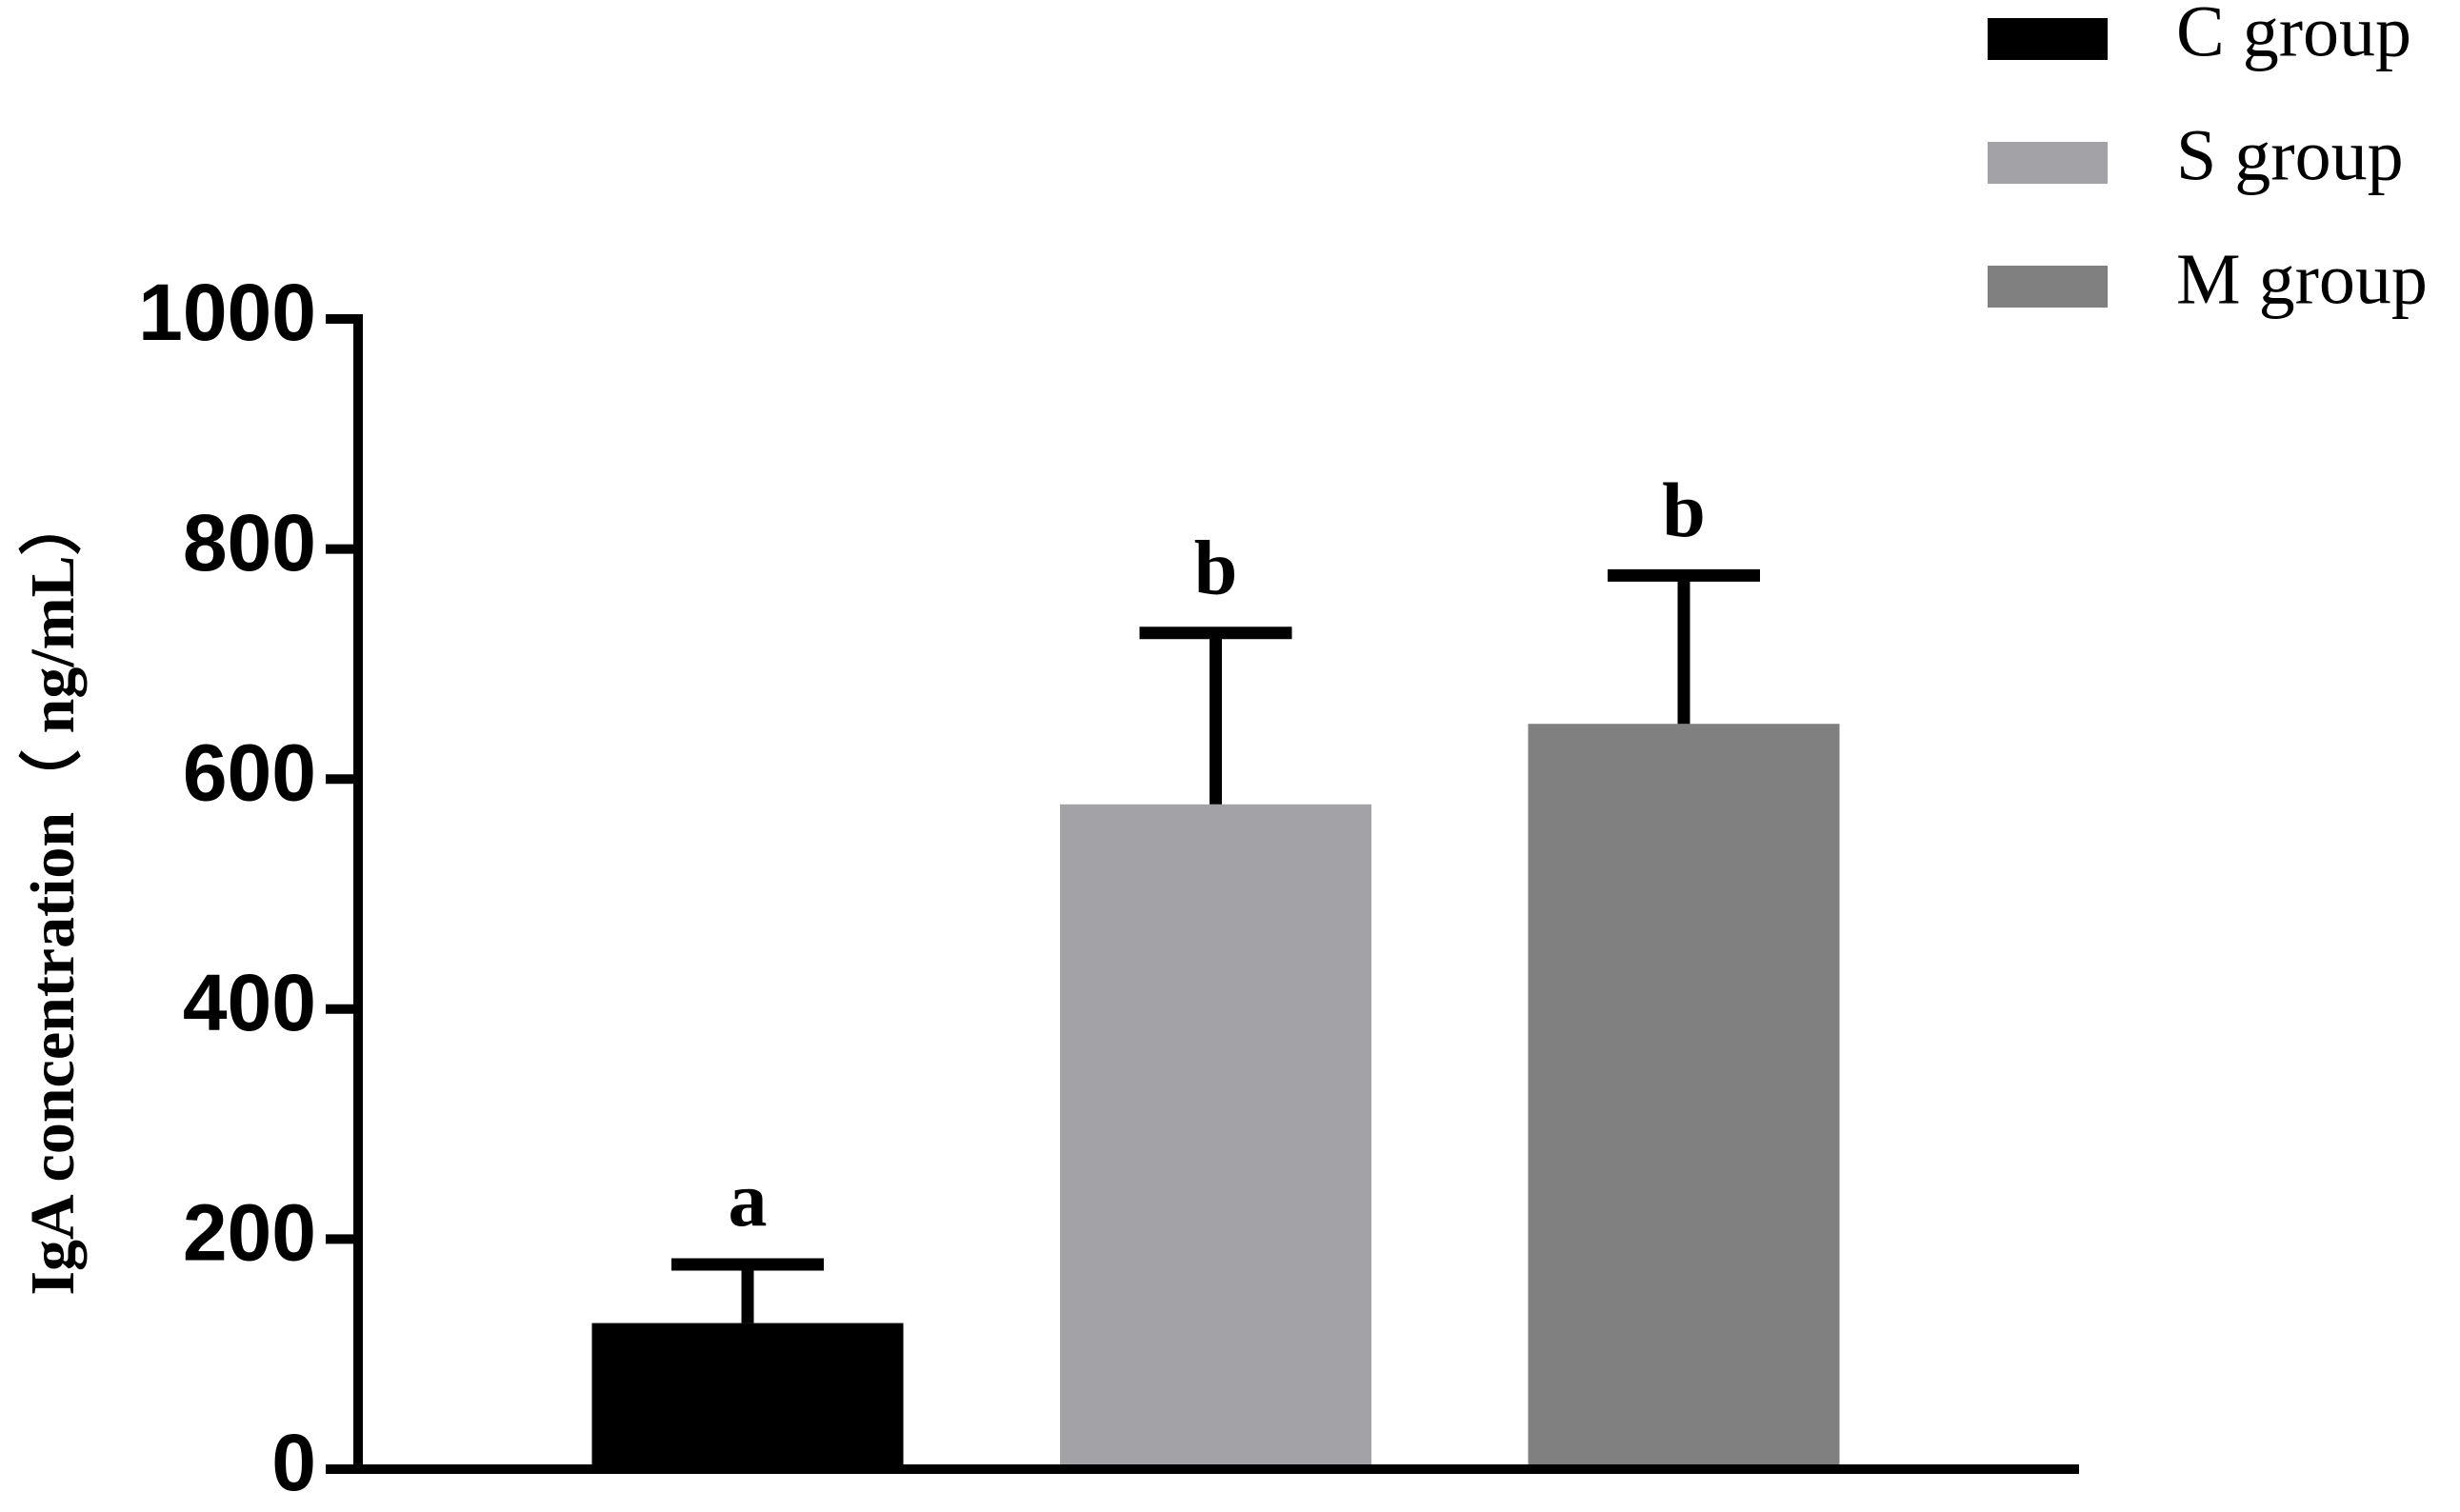  I want to click on y-tick-label: 400, so click(249, 1002).